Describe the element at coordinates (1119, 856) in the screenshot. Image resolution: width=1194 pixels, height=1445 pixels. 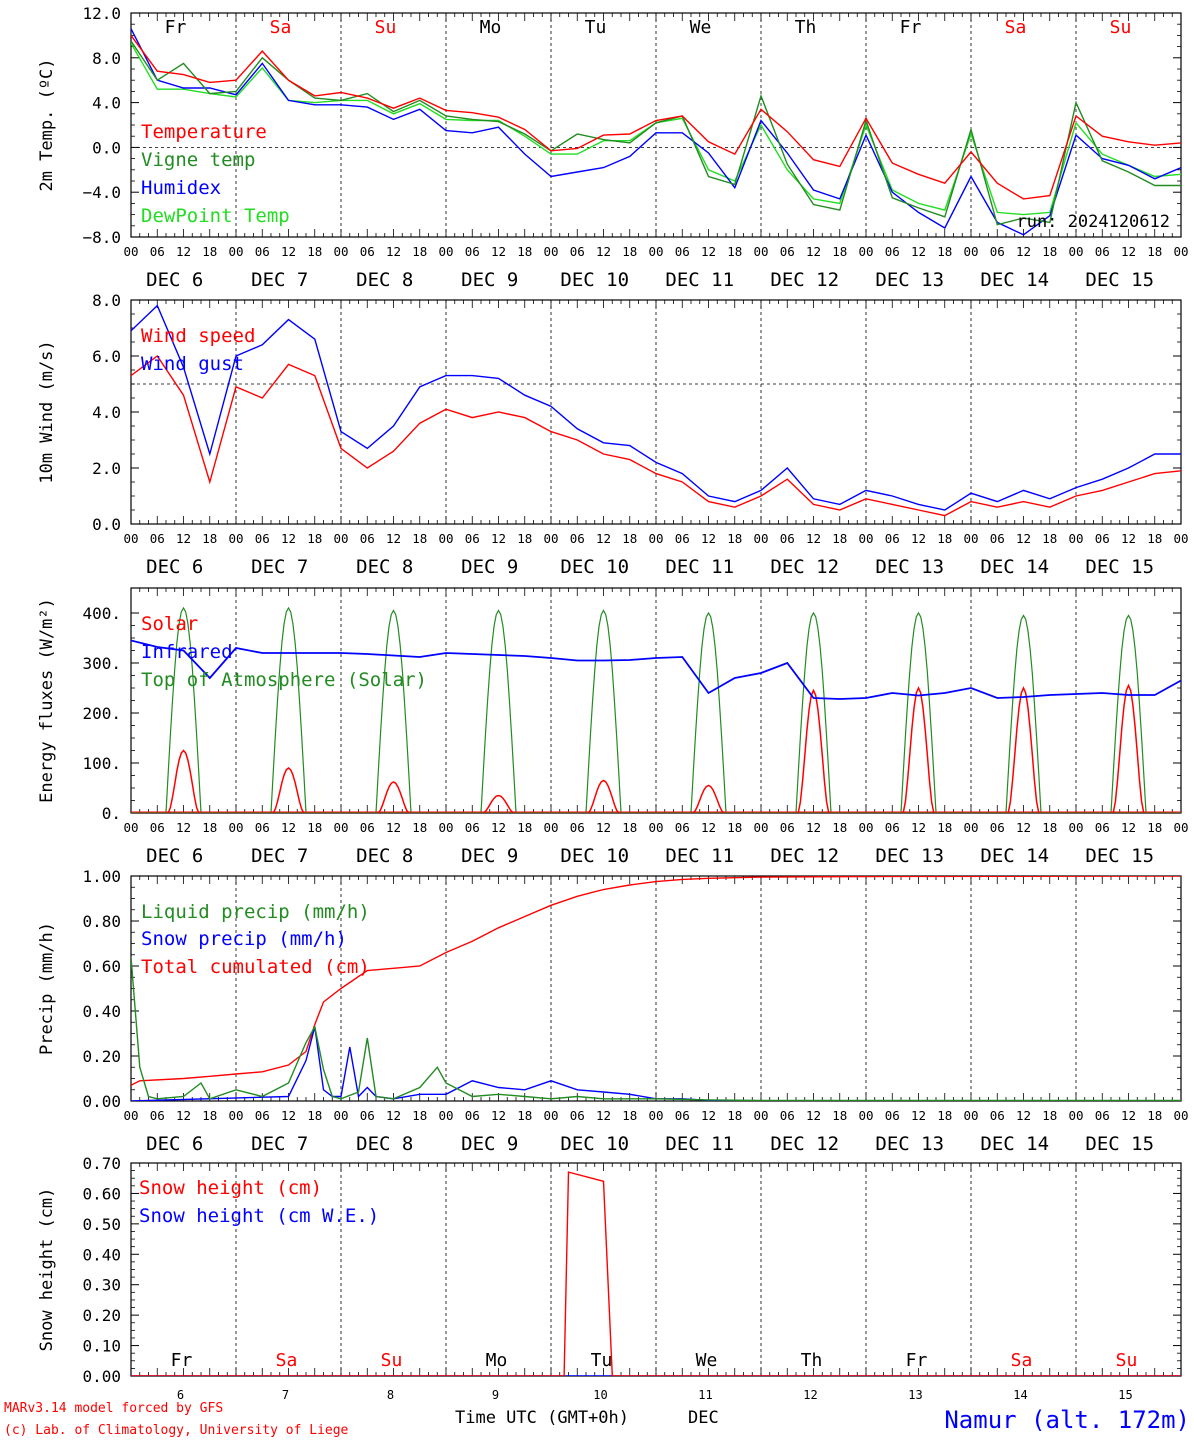
I see `date-label: DEC 15` at that location.